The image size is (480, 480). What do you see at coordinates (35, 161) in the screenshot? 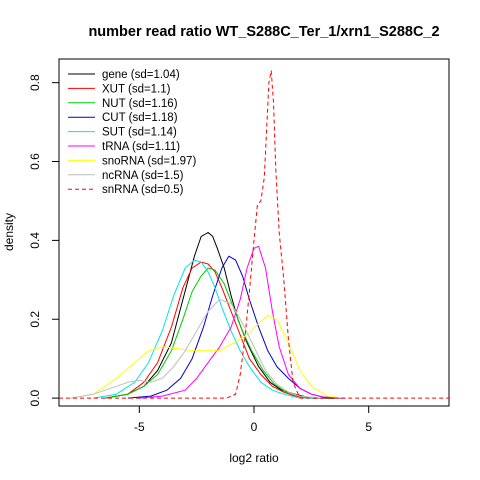
I see `y-tick-label: 0.6` at bounding box center [35, 161].